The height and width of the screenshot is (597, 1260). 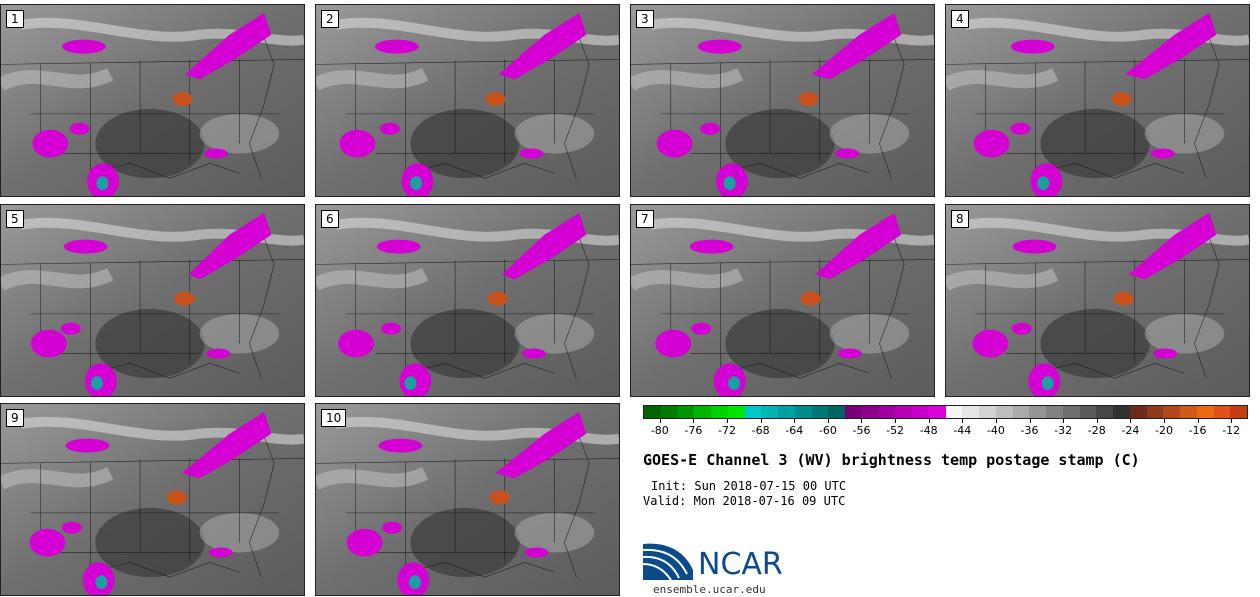 I want to click on valid-time: Valid: Mon 2018-07-16 09 UTC, so click(x=744, y=501).